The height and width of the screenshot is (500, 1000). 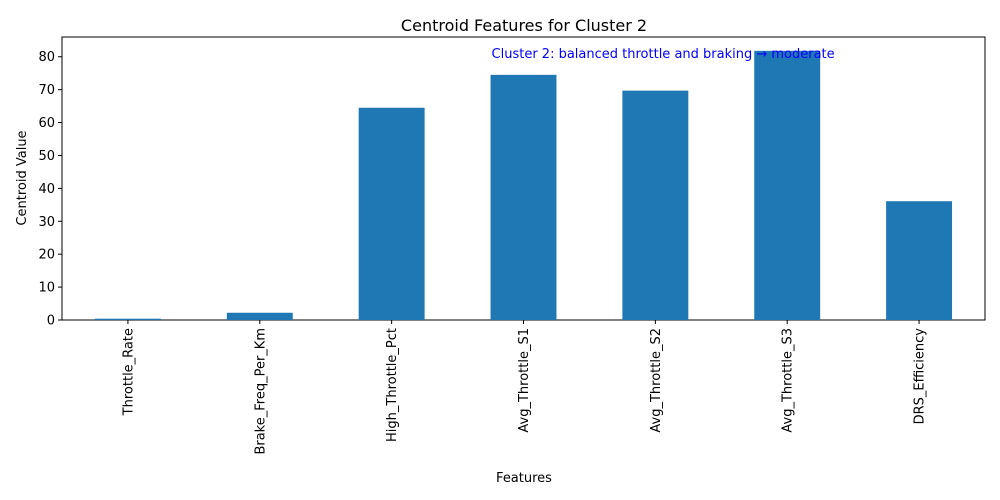 I want to click on y-tick-label: 30, so click(x=46, y=222).